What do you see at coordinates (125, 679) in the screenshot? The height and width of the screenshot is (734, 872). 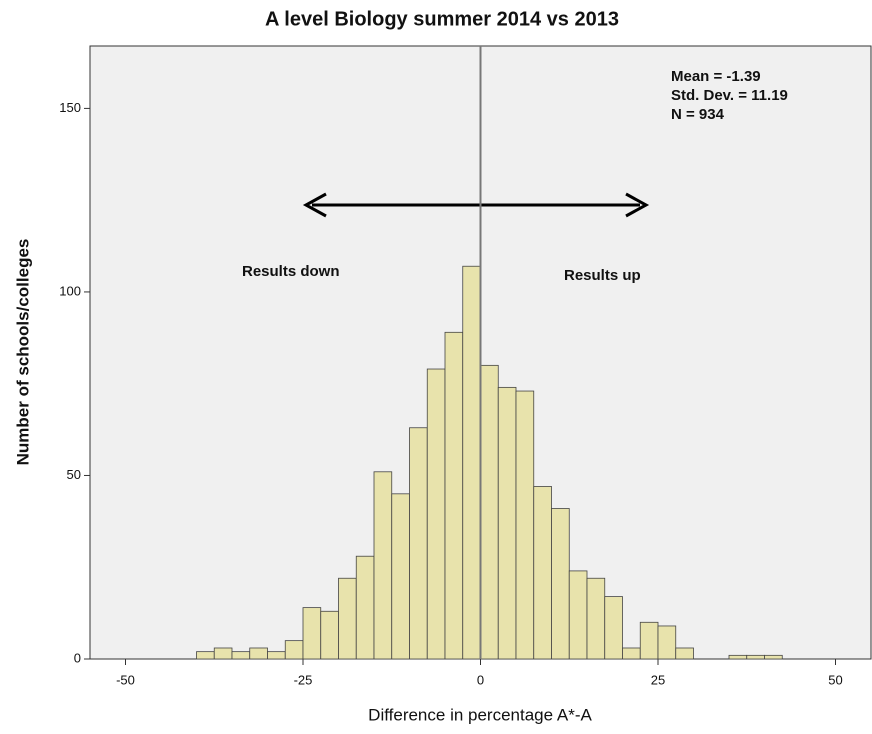 I see `x-tick-label: -50` at bounding box center [125, 679].